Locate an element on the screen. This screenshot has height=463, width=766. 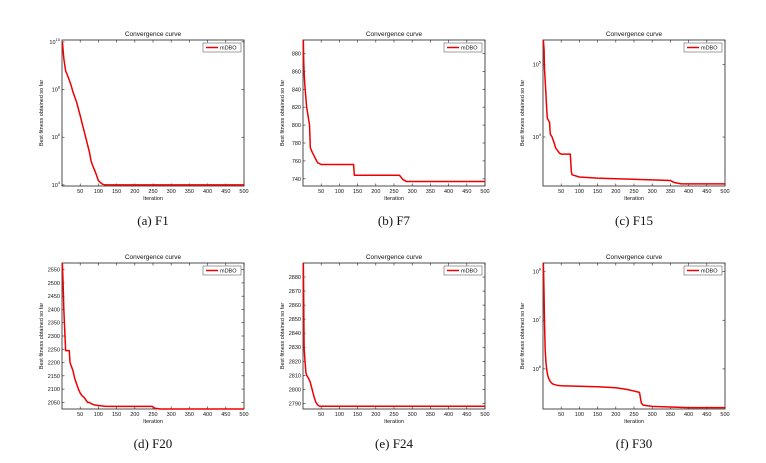
y-tick-label: 10⁴ is located at coordinates (56, 184).